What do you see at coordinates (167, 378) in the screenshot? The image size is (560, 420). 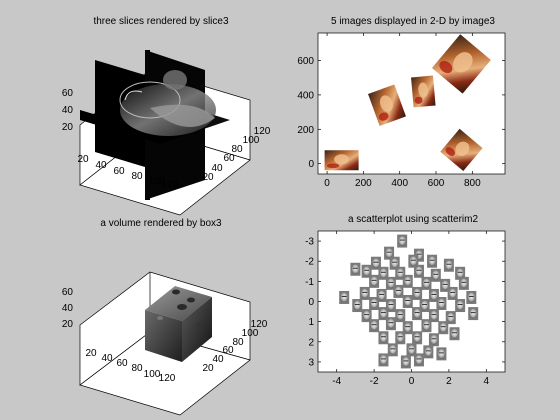 I see `box-x-tick: 120` at bounding box center [167, 378].